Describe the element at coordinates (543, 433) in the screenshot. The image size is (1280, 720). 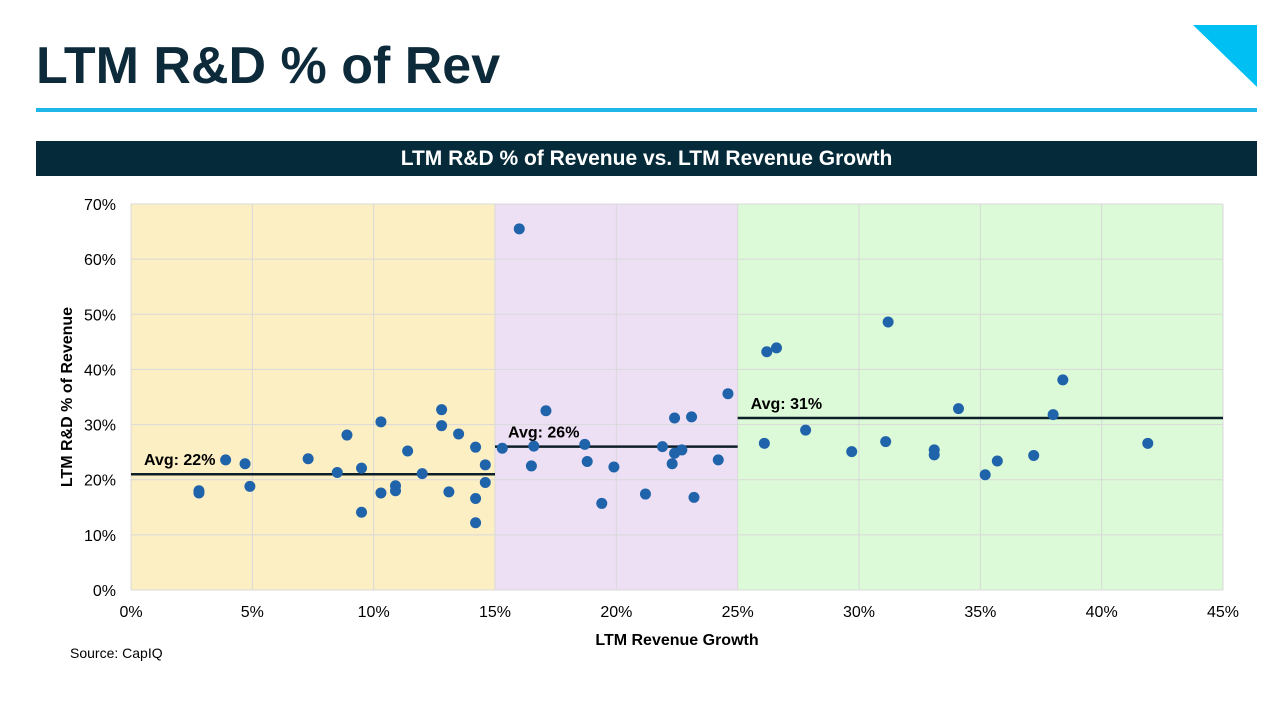
I see `average-label: Avg: 26%` at that location.